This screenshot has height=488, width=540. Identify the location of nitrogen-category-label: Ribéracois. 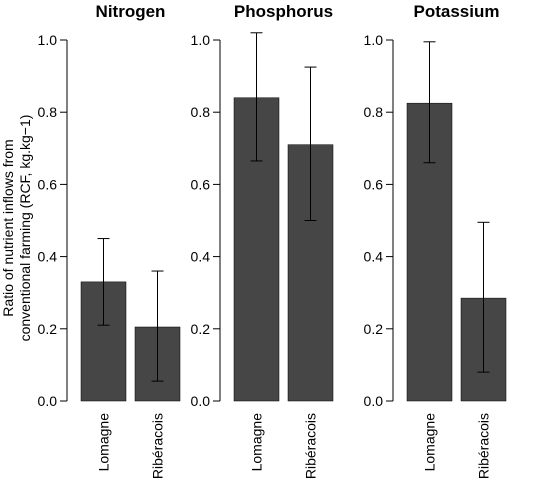
(158, 446).